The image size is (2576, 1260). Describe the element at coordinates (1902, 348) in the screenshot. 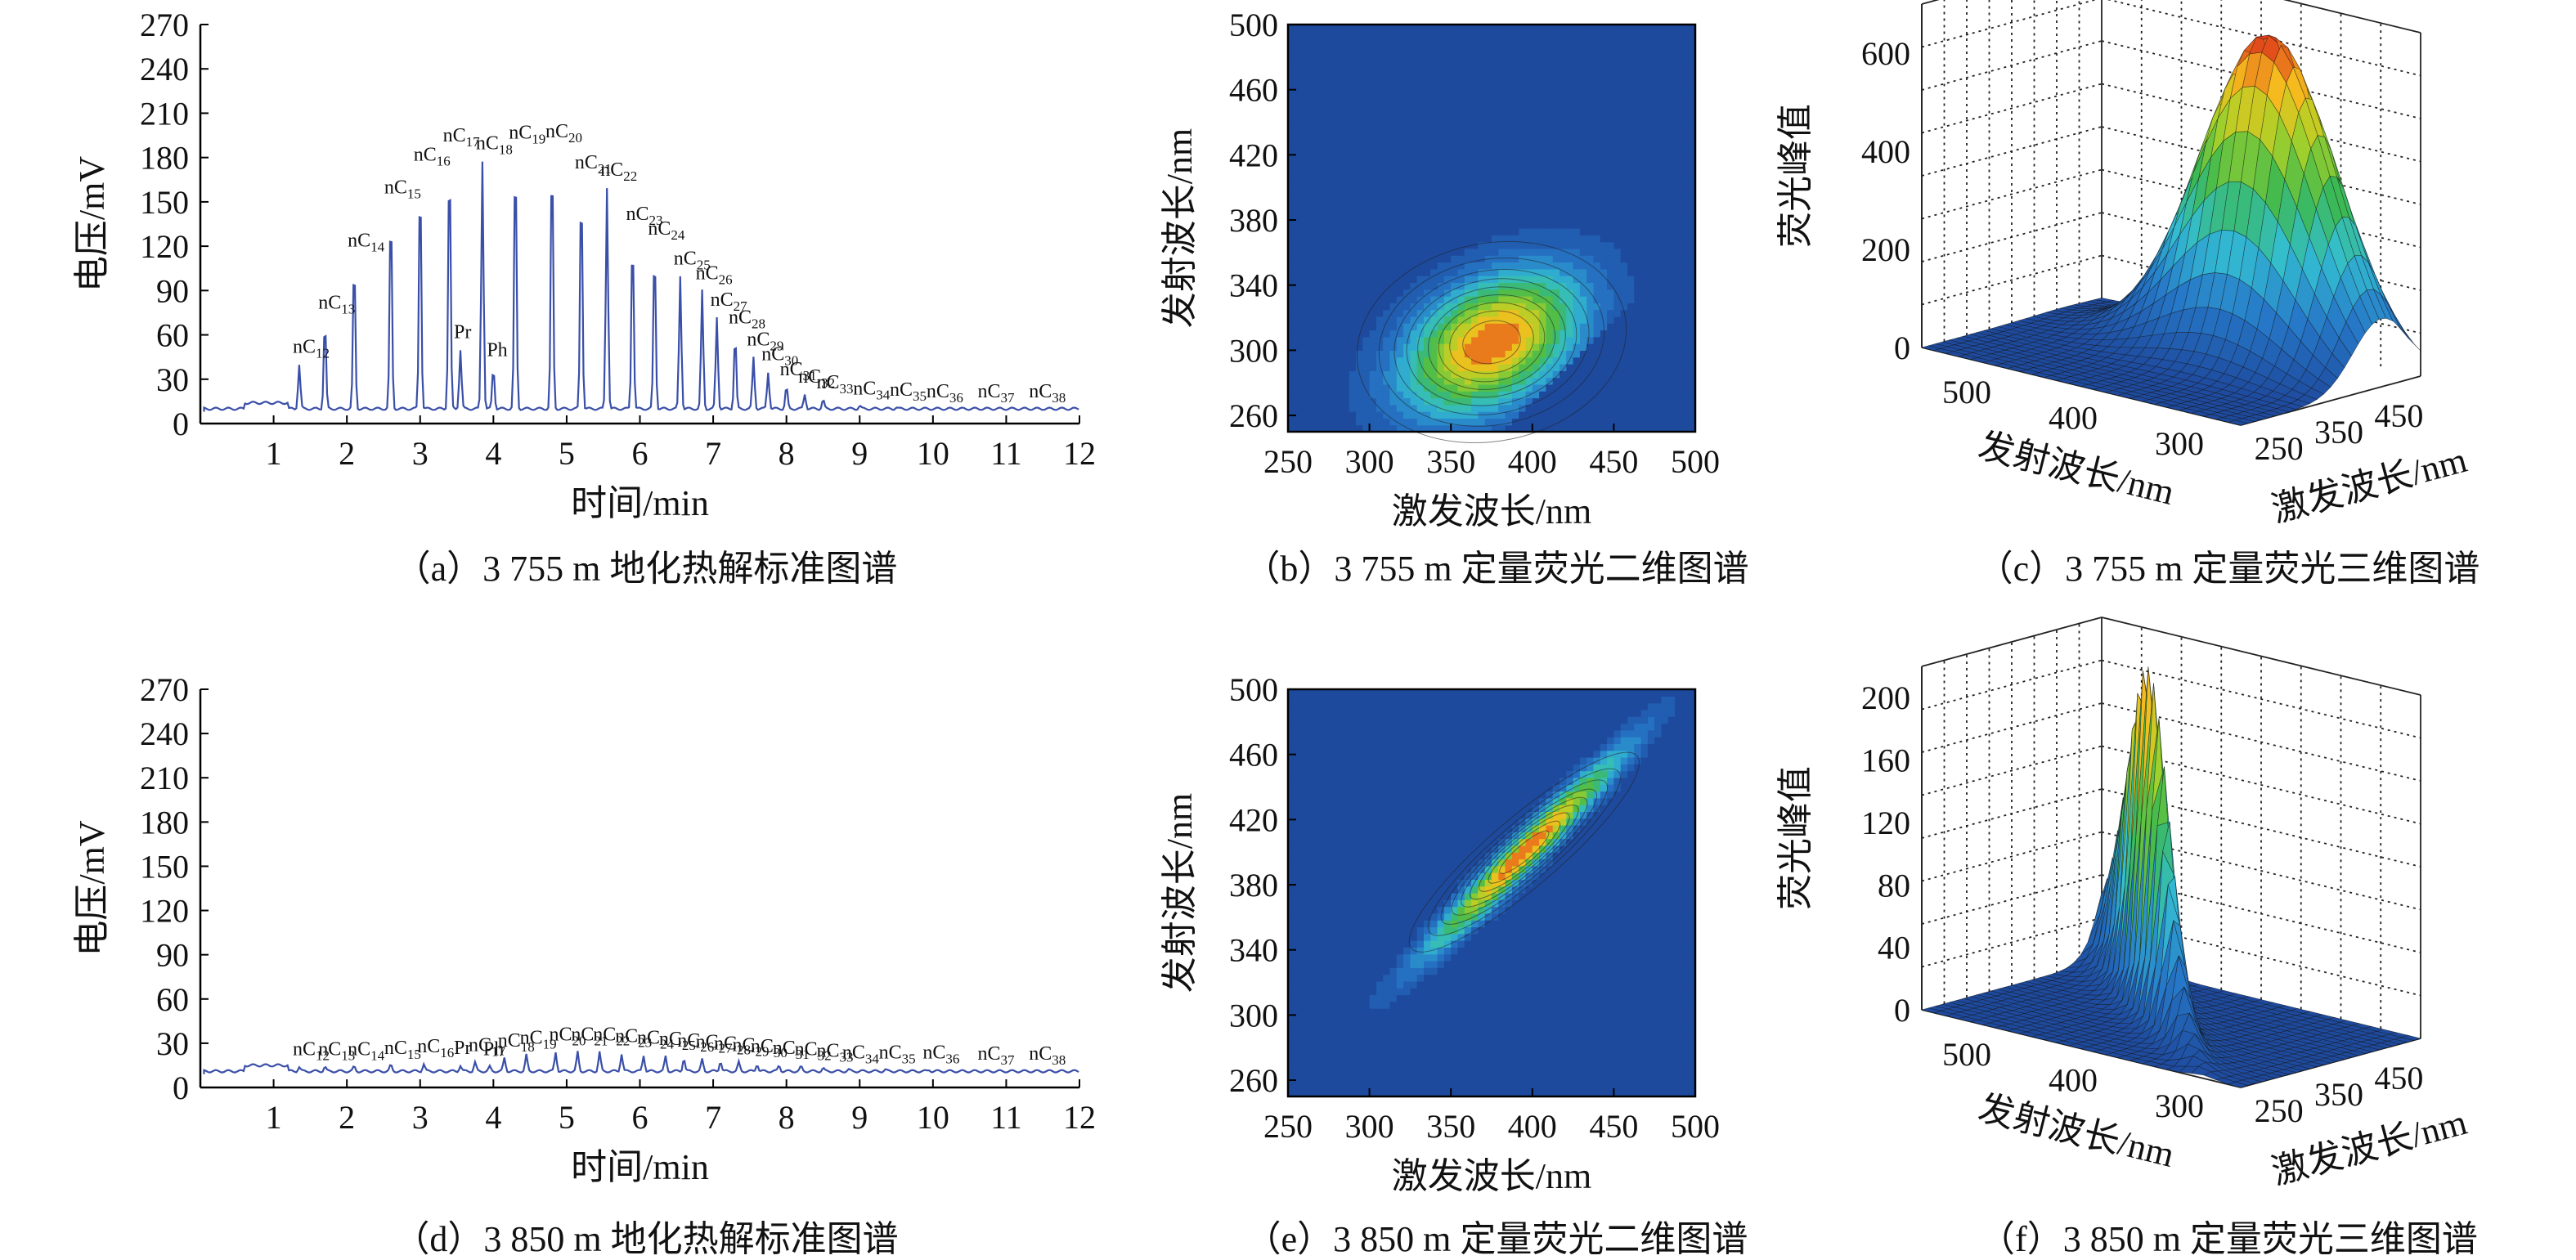

I see `z-tick-label: 0` at that location.